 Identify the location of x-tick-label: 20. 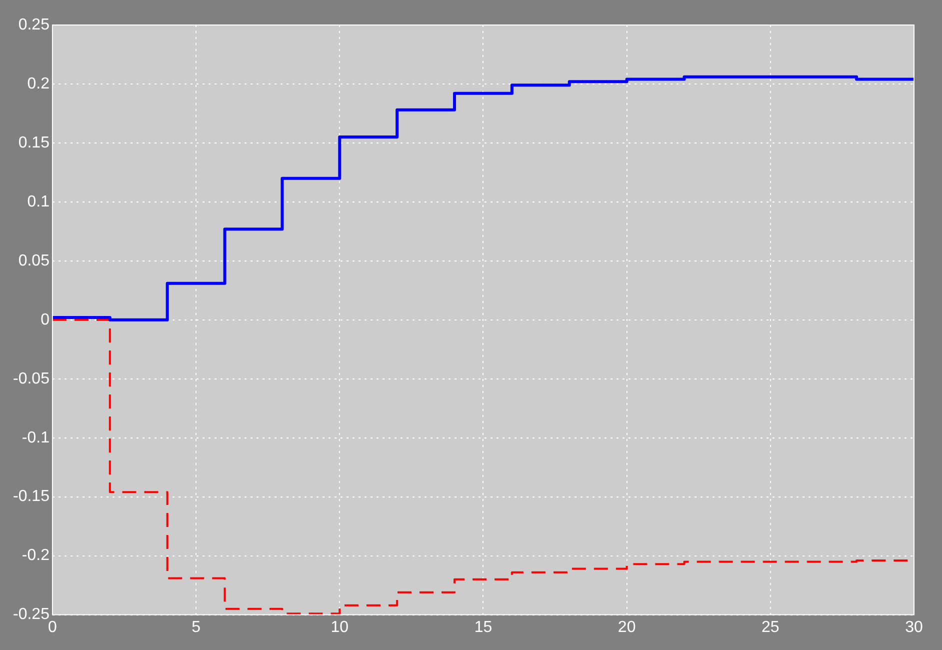
(627, 627).